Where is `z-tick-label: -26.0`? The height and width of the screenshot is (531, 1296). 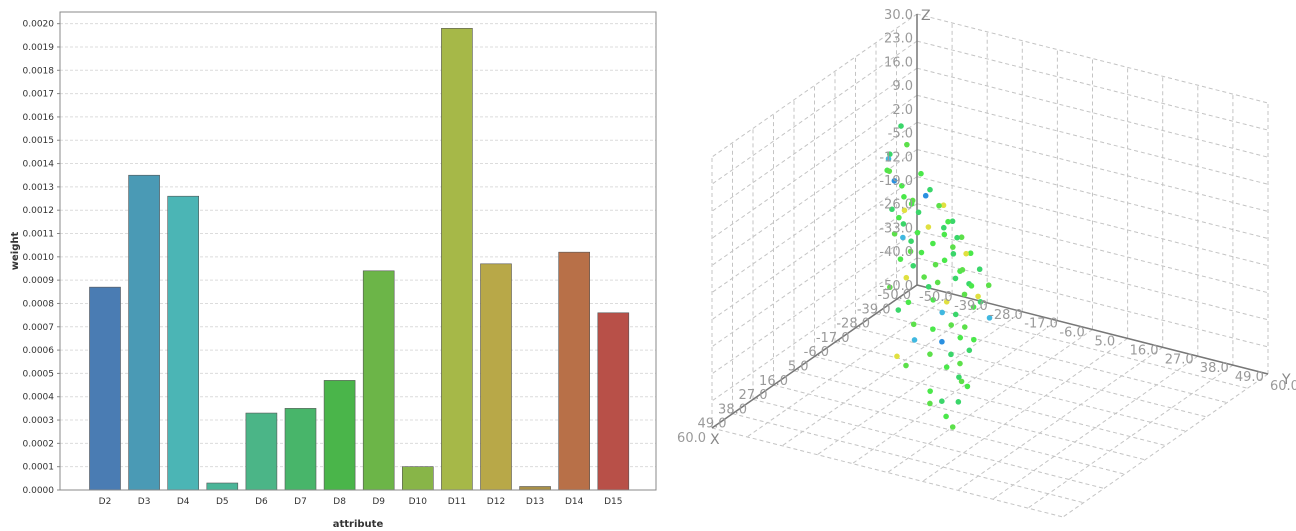
z-tick-label: -26.0 is located at coordinates (896, 205).